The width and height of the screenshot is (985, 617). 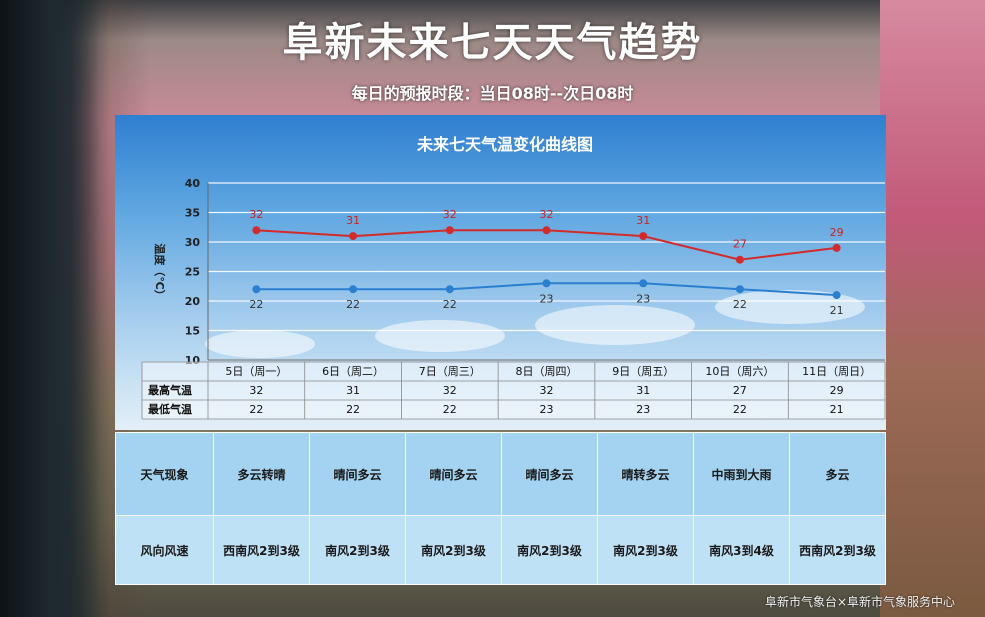 What do you see at coordinates (192, 331) in the screenshot?
I see `y-tick-label: 15` at bounding box center [192, 331].